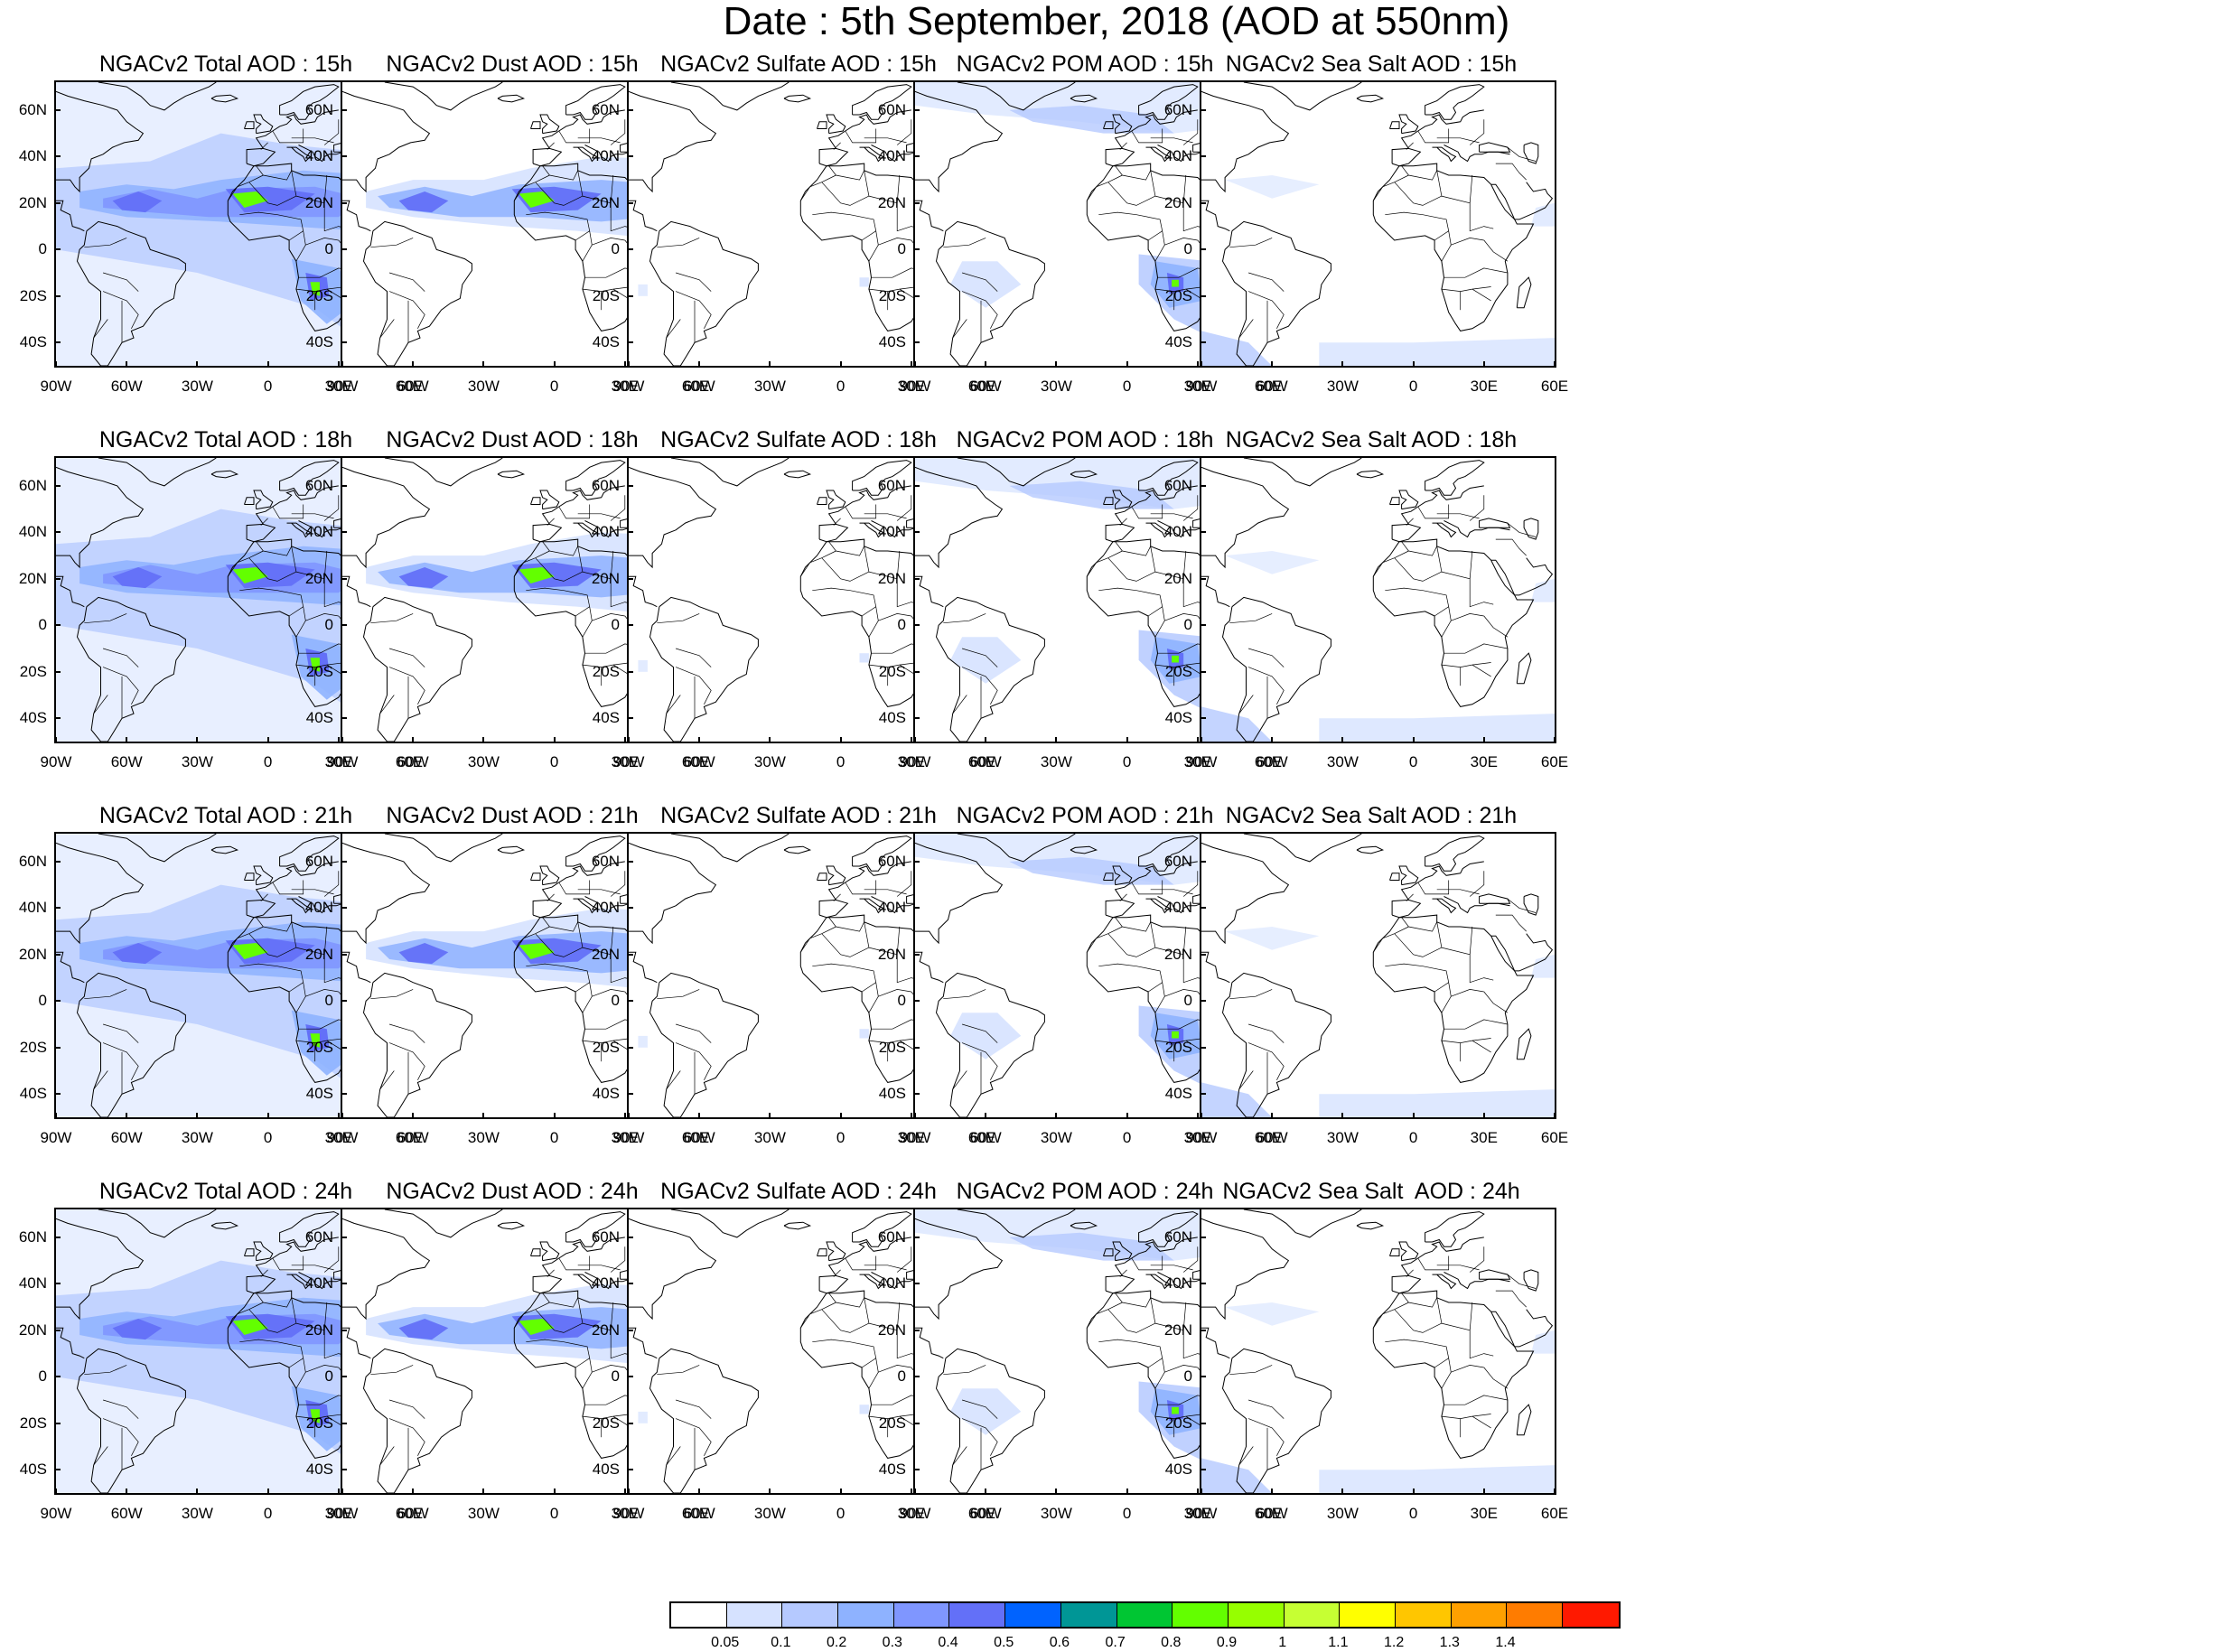 This screenshot has width=2233, height=1652. I want to click on lon-tick-label: 30E, so click(338, 761).